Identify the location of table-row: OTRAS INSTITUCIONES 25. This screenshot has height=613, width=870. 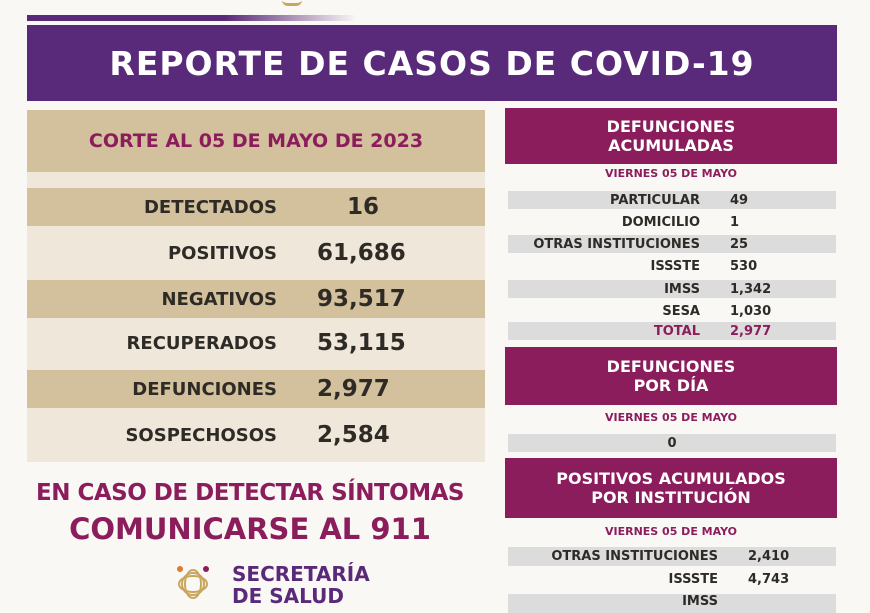
(672, 244).